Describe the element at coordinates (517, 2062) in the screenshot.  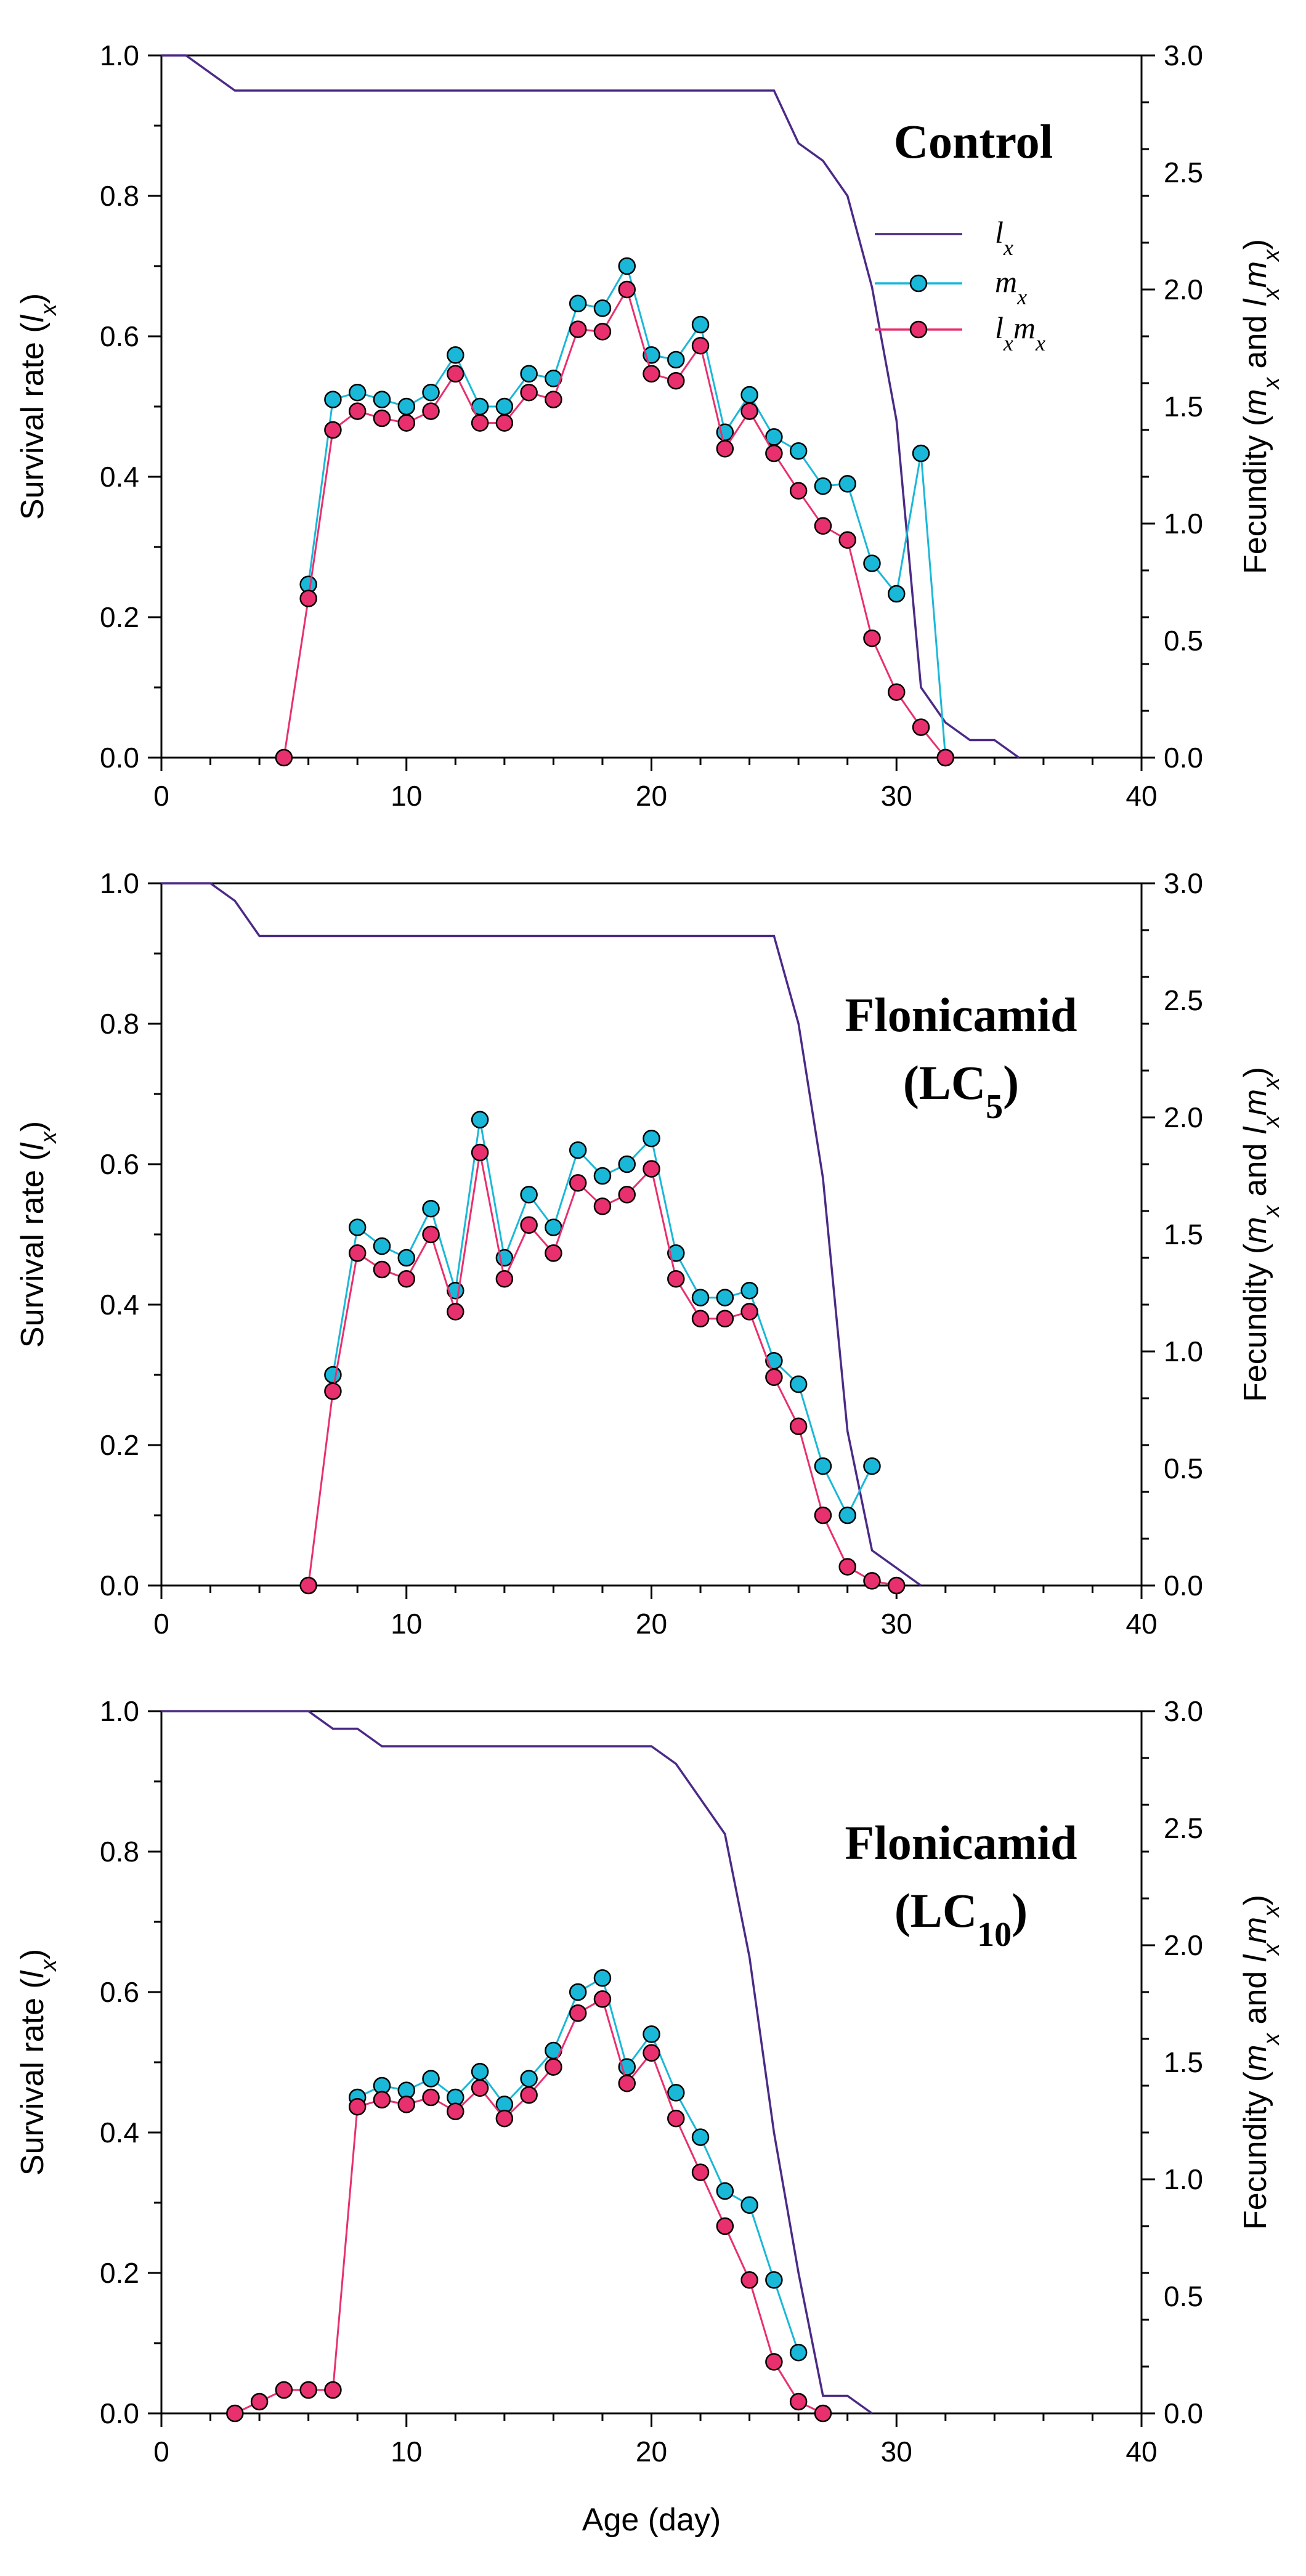
I see `series-line-l_x` at that location.